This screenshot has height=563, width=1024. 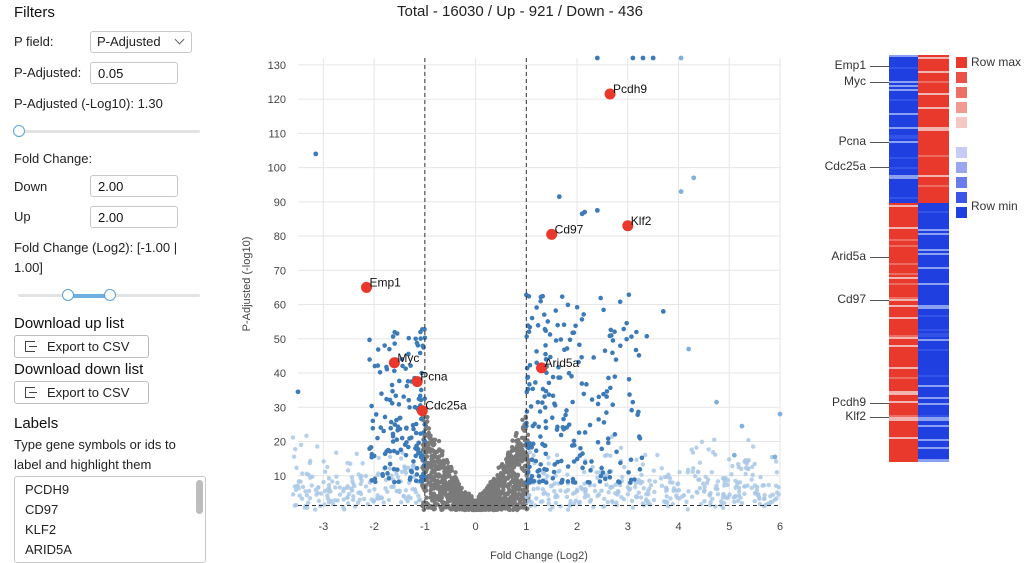 I want to click on down-input: 2.00, so click(x=134, y=186).